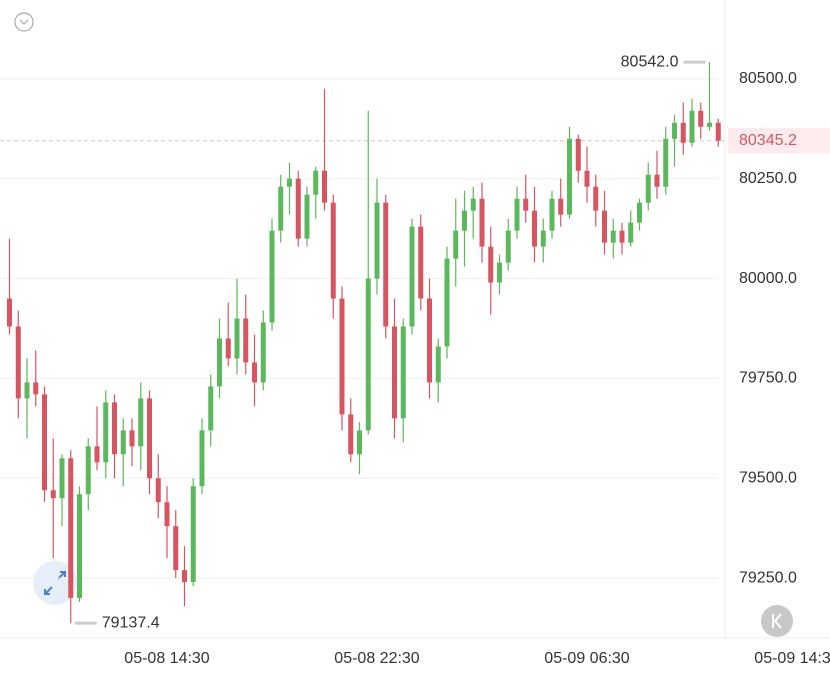 The width and height of the screenshot is (830, 678). Describe the element at coordinates (131, 622) in the screenshot. I see `min-label: 79137.4` at that location.